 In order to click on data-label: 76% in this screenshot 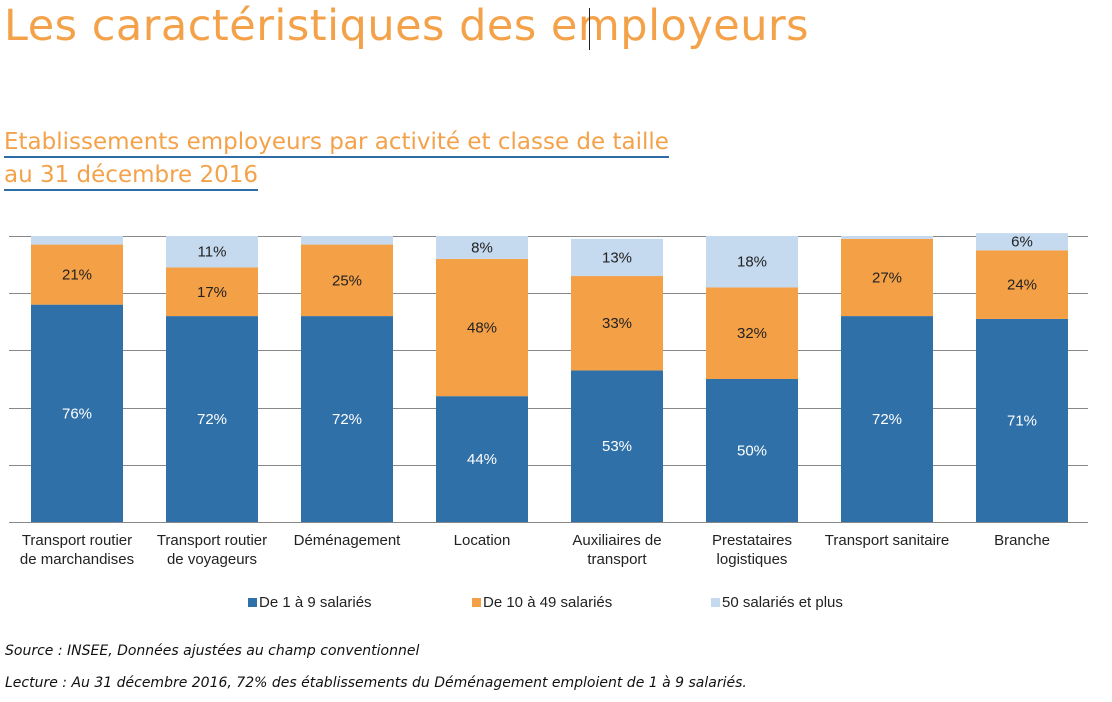, I will do `click(77, 413)`.